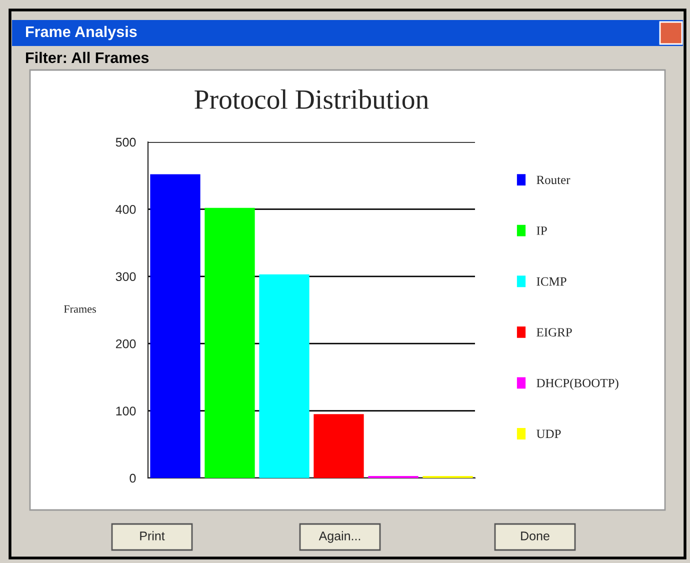  What do you see at coordinates (126, 209) in the screenshot?
I see `y-tick-label: 400` at bounding box center [126, 209].